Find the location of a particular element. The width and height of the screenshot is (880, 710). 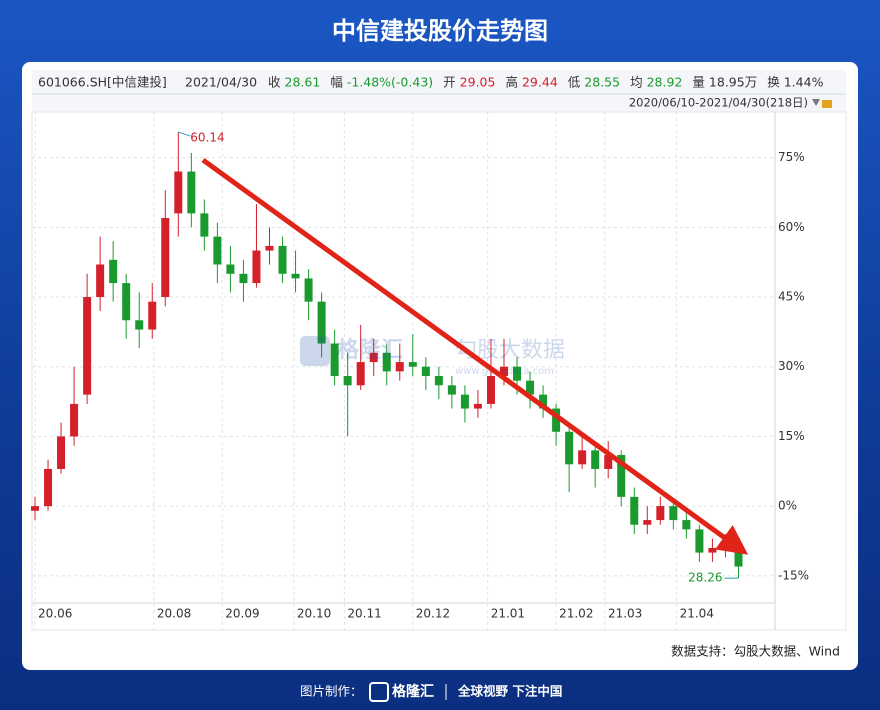

x-tick-label: 21.02 is located at coordinates (576, 614).